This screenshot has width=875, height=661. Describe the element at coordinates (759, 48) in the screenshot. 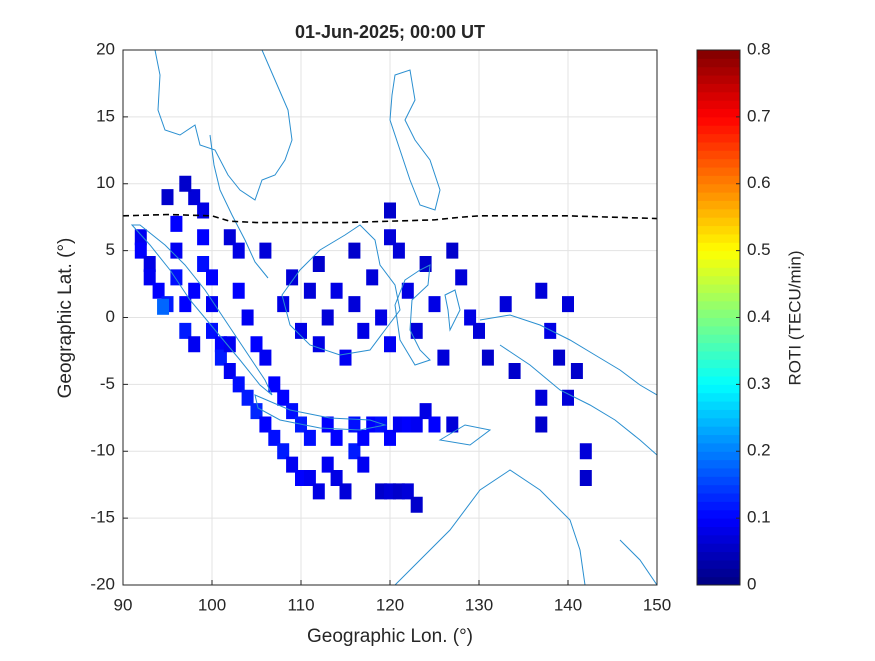

I see `colorbar-tick-label: 0.8` at that location.